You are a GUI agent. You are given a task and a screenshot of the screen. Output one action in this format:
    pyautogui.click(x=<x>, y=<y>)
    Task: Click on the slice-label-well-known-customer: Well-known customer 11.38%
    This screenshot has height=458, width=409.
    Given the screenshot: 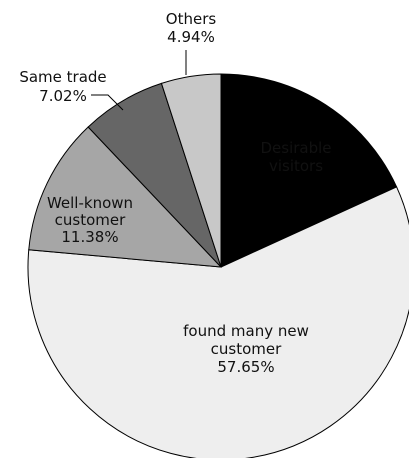 What is the action you would take?
    pyautogui.click(x=90, y=220)
    